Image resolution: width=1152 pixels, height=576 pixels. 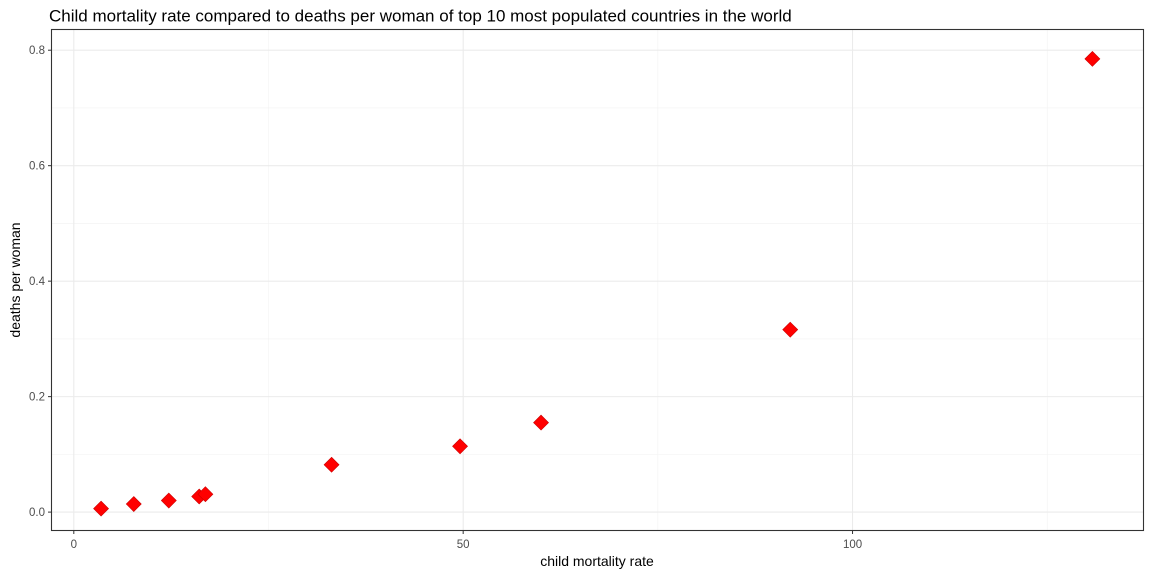 What do you see at coordinates (37, 513) in the screenshot?
I see `y-tick-label: 0.0` at bounding box center [37, 513].